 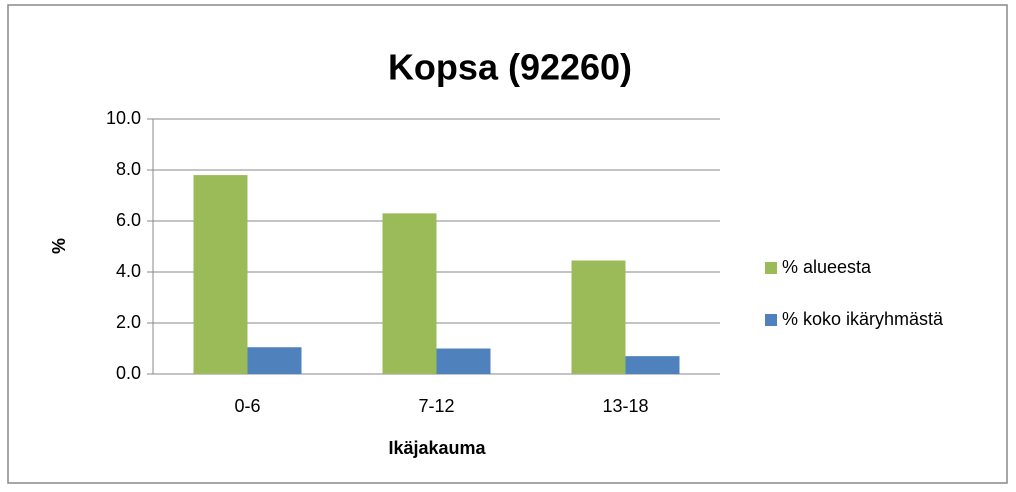 What do you see at coordinates (625, 406) in the screenshot?
I see `x-tick-label: 13-18` at bounding box center [625, 406].